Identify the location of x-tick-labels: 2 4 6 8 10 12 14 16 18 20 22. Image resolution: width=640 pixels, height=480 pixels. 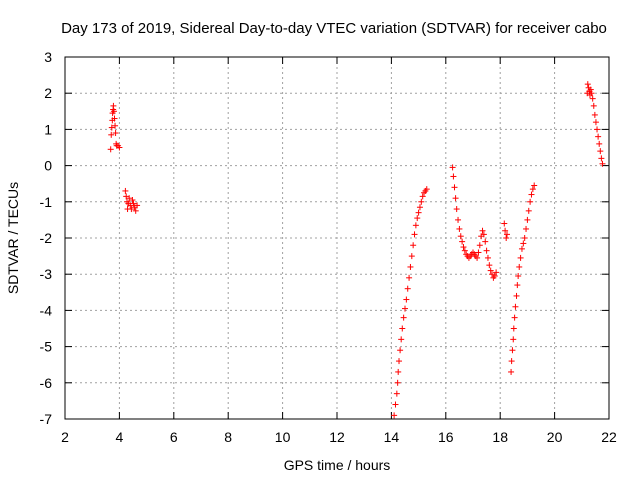
(339, 437).